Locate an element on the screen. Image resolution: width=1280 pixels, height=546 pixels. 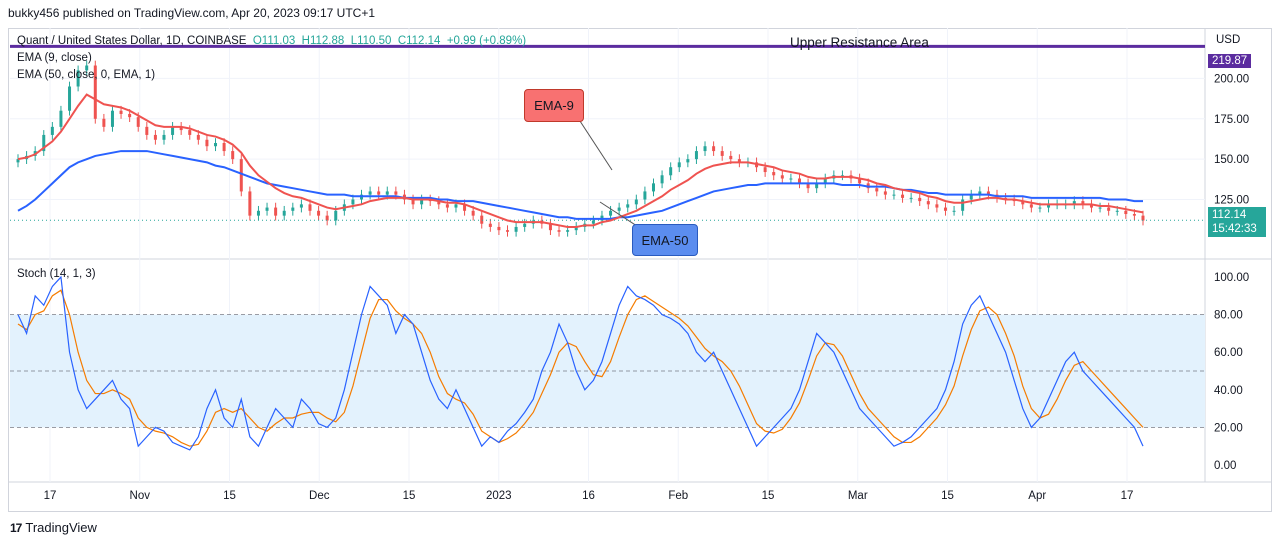
ema50-legend: EMA (50, close, 0, EMA, 1) is located at coordinates (86, 75).